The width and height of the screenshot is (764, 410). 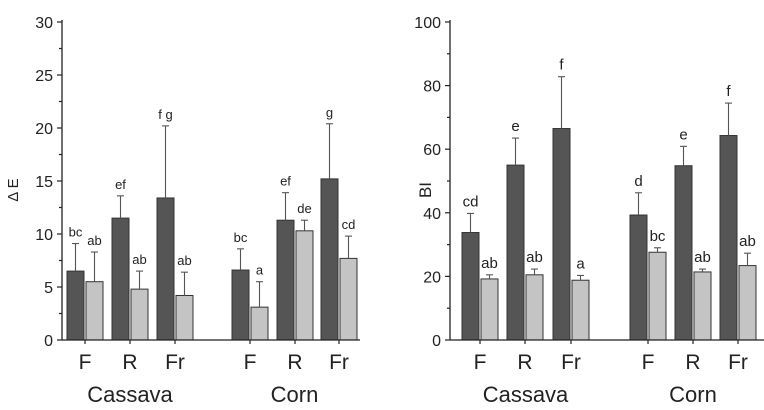 What do you see at coordinates (44, 182) in the screenshot?
I see `y-tick-label: 15` at bounding box center [44, 182].